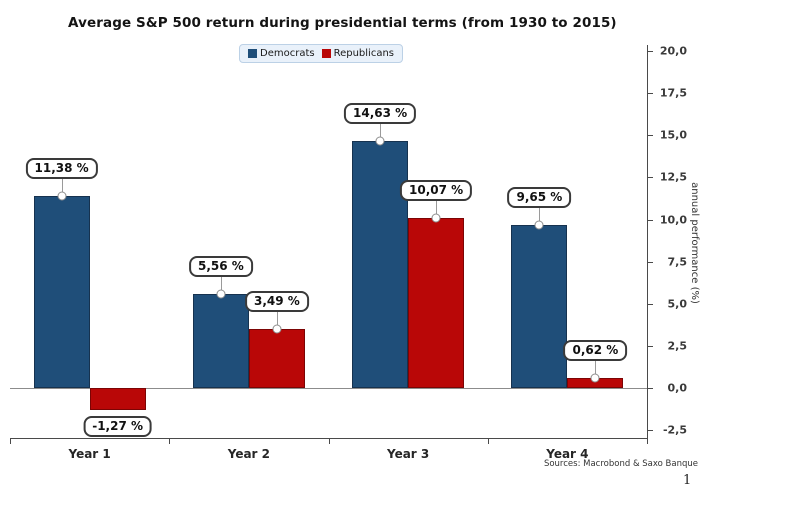  I want to click on y-axis-title: annual performance (%), so click(694, 243).